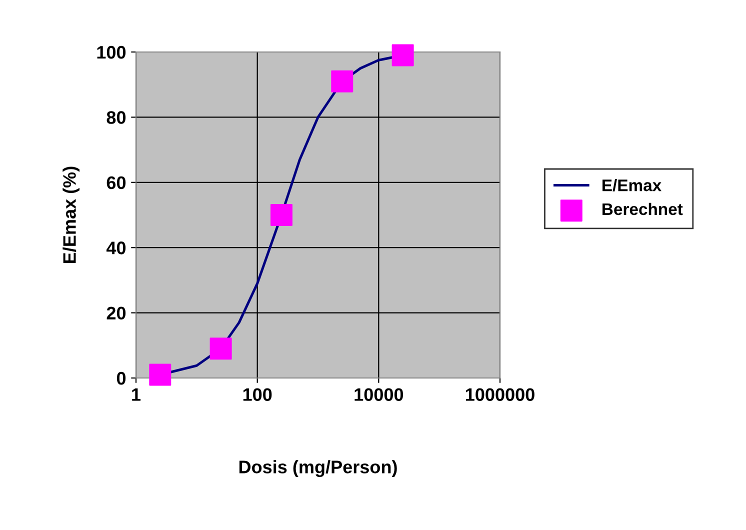  I want to click on y-tick-label: 60, so click(116, 183).